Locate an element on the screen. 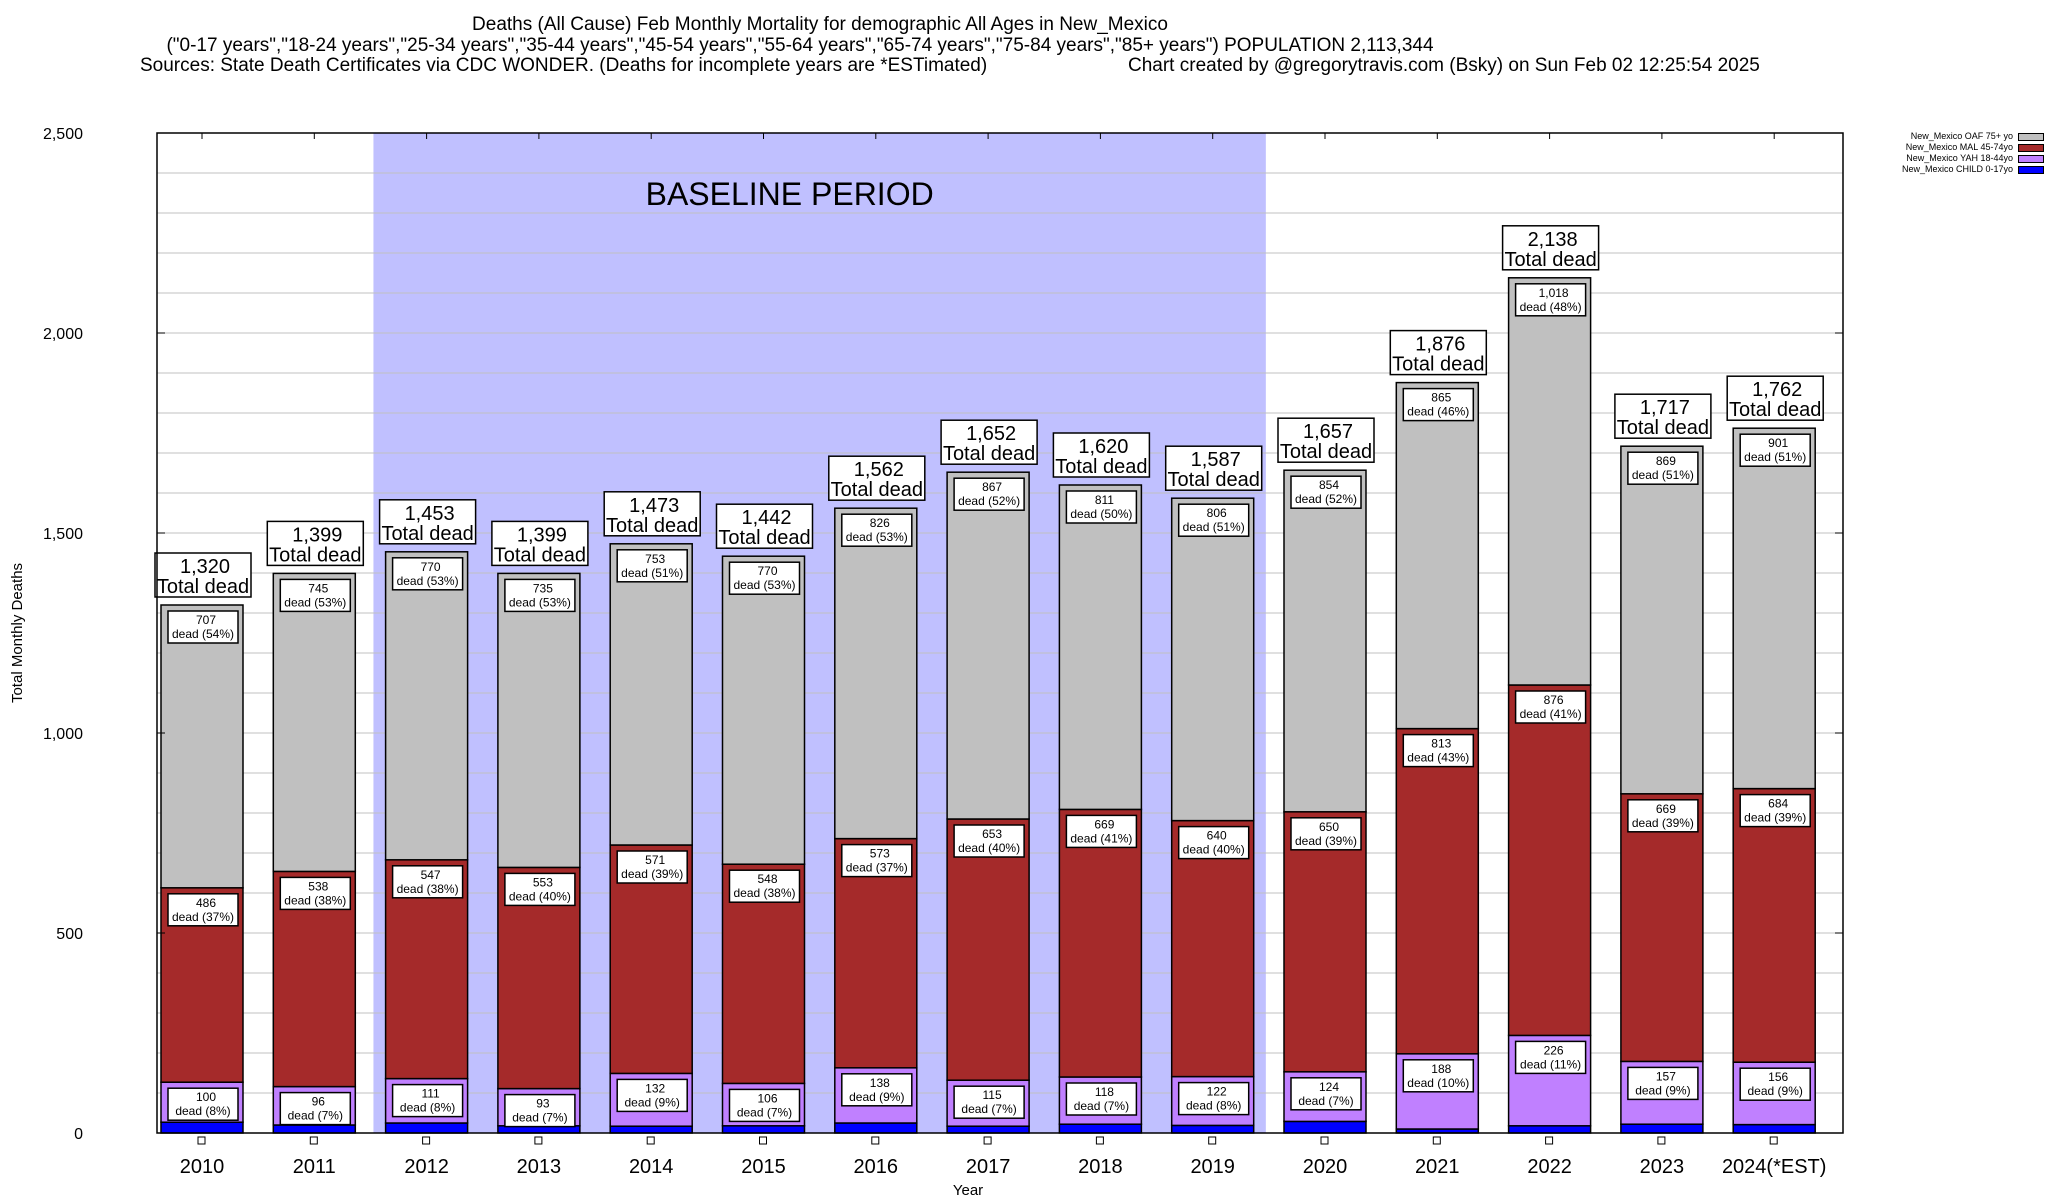  segment-value-label: 571 is located at coordinates (655, 860).